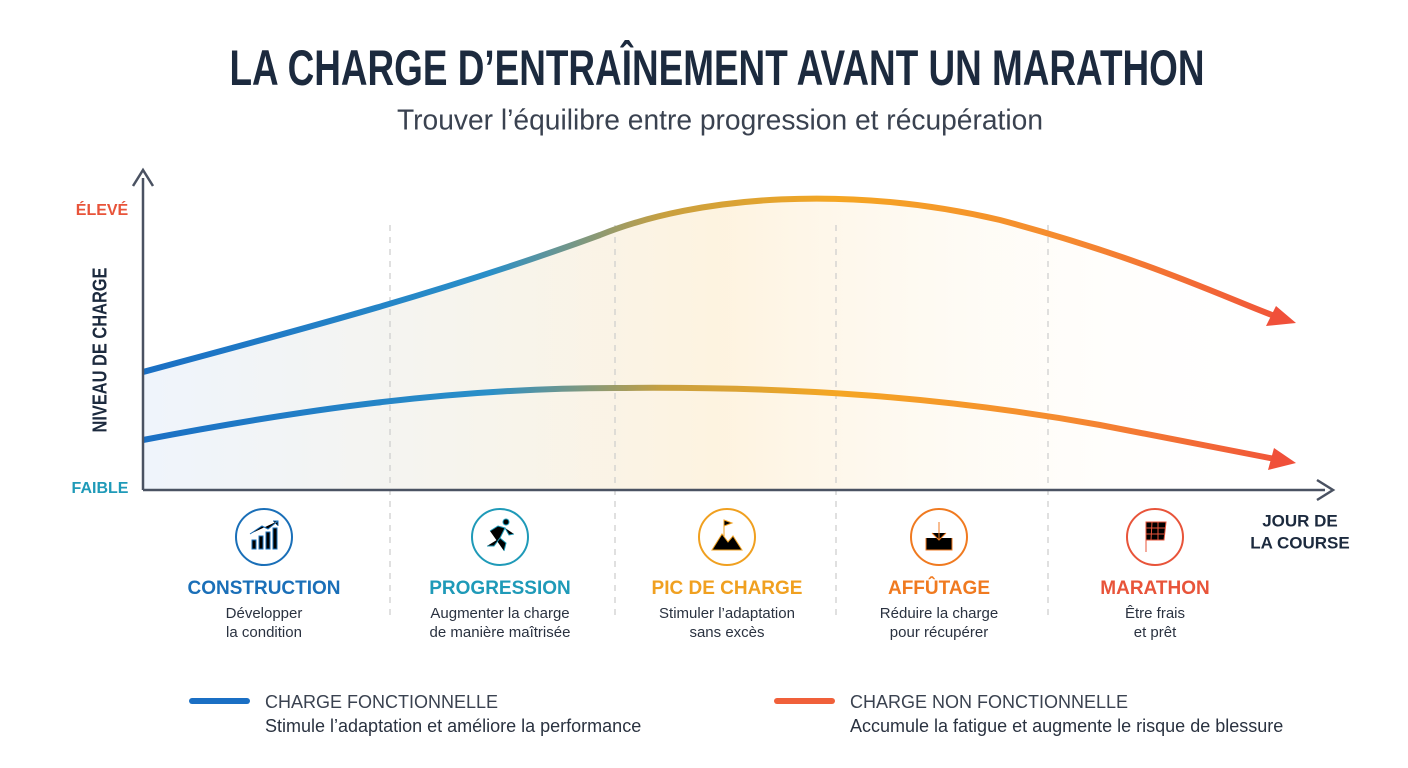  I want to click on y-axis-label: NIVEAU DE CHARGE, so click(100, 350).